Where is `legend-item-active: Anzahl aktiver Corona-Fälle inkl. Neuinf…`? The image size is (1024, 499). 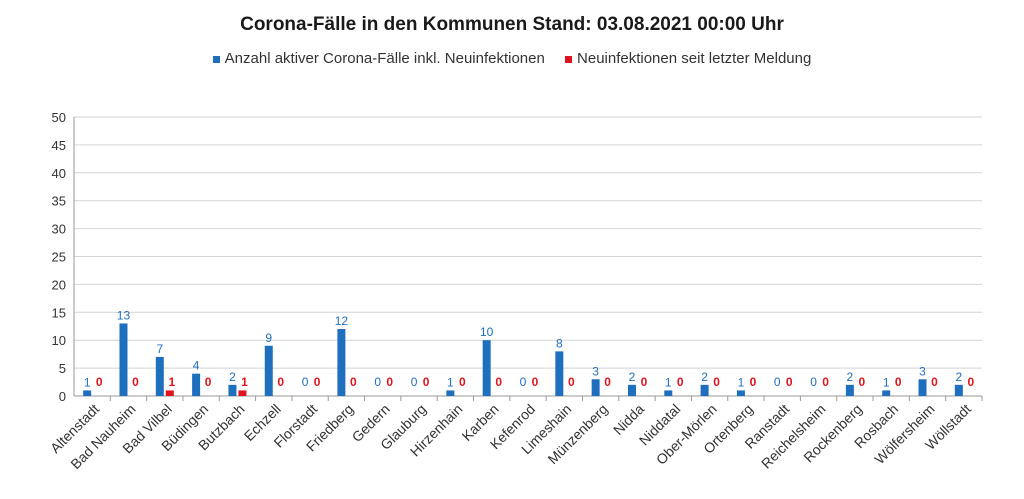 legend-item-active: Anzahl aktiver Corona-Fälle inkl. Neuinf… is located at coordinates (378, 58).